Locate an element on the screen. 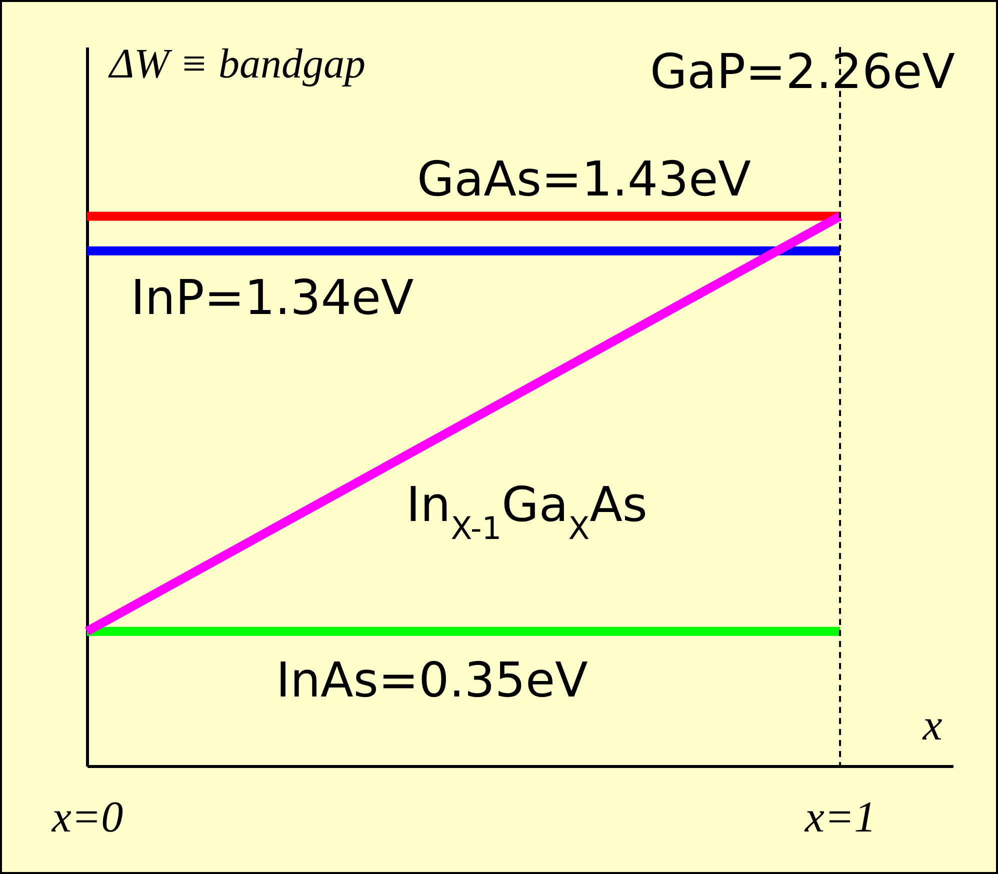 The height and width of the screenshot is (874, 998). annotation: GaAs=1.43eV is located at coordinates (584, 179).